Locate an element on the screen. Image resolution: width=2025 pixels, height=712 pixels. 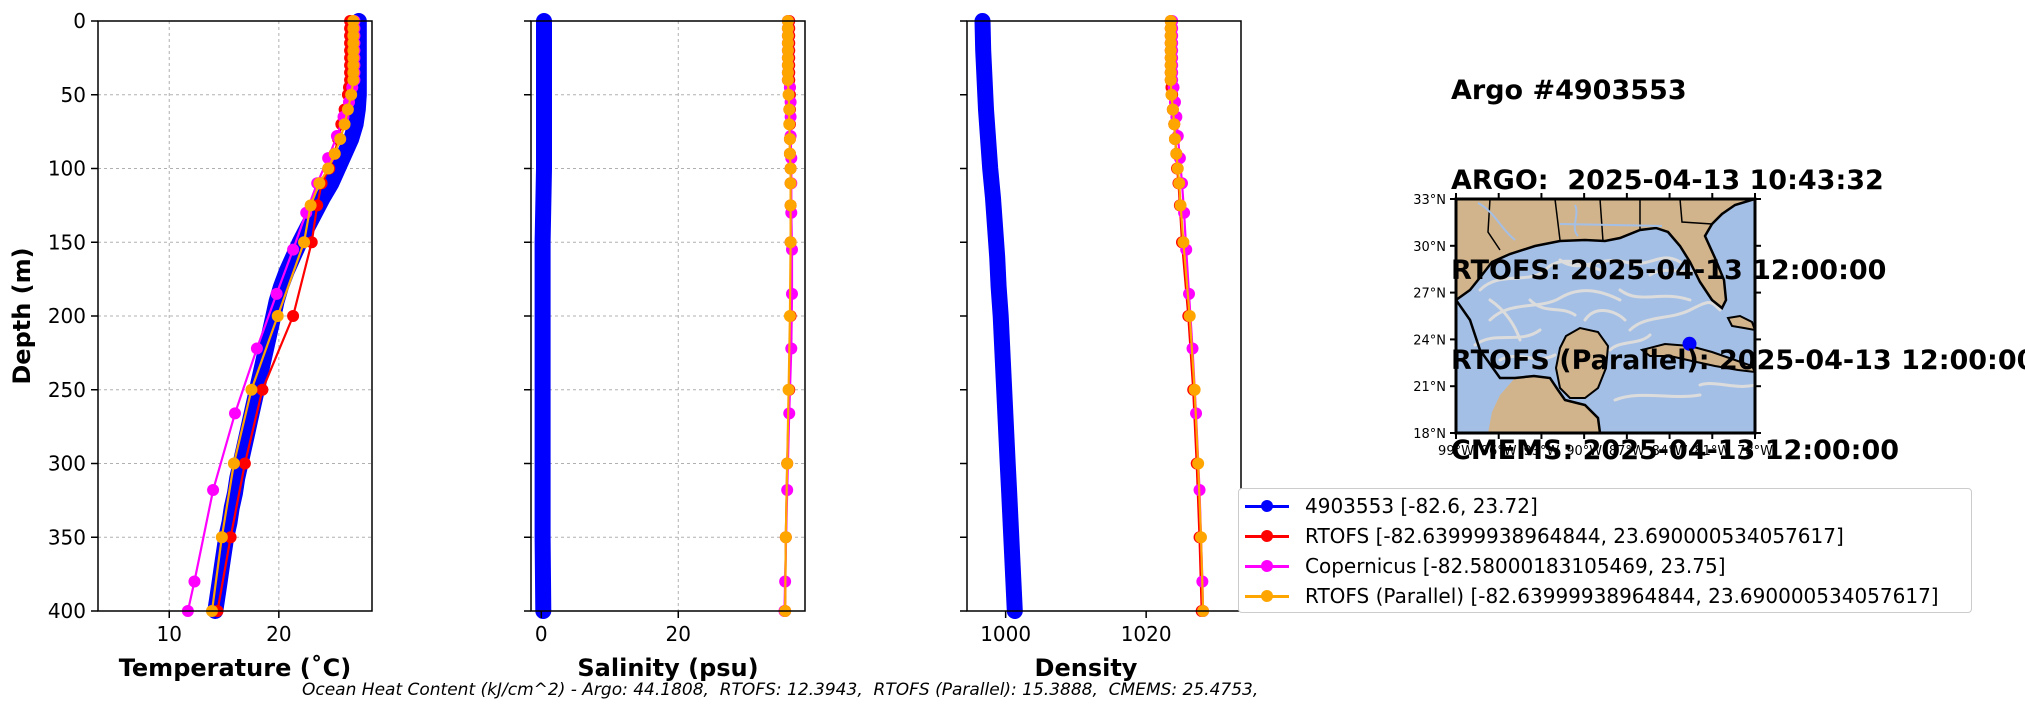
map-lat-label-4: 21°N is located at coordinates (1429, 387).